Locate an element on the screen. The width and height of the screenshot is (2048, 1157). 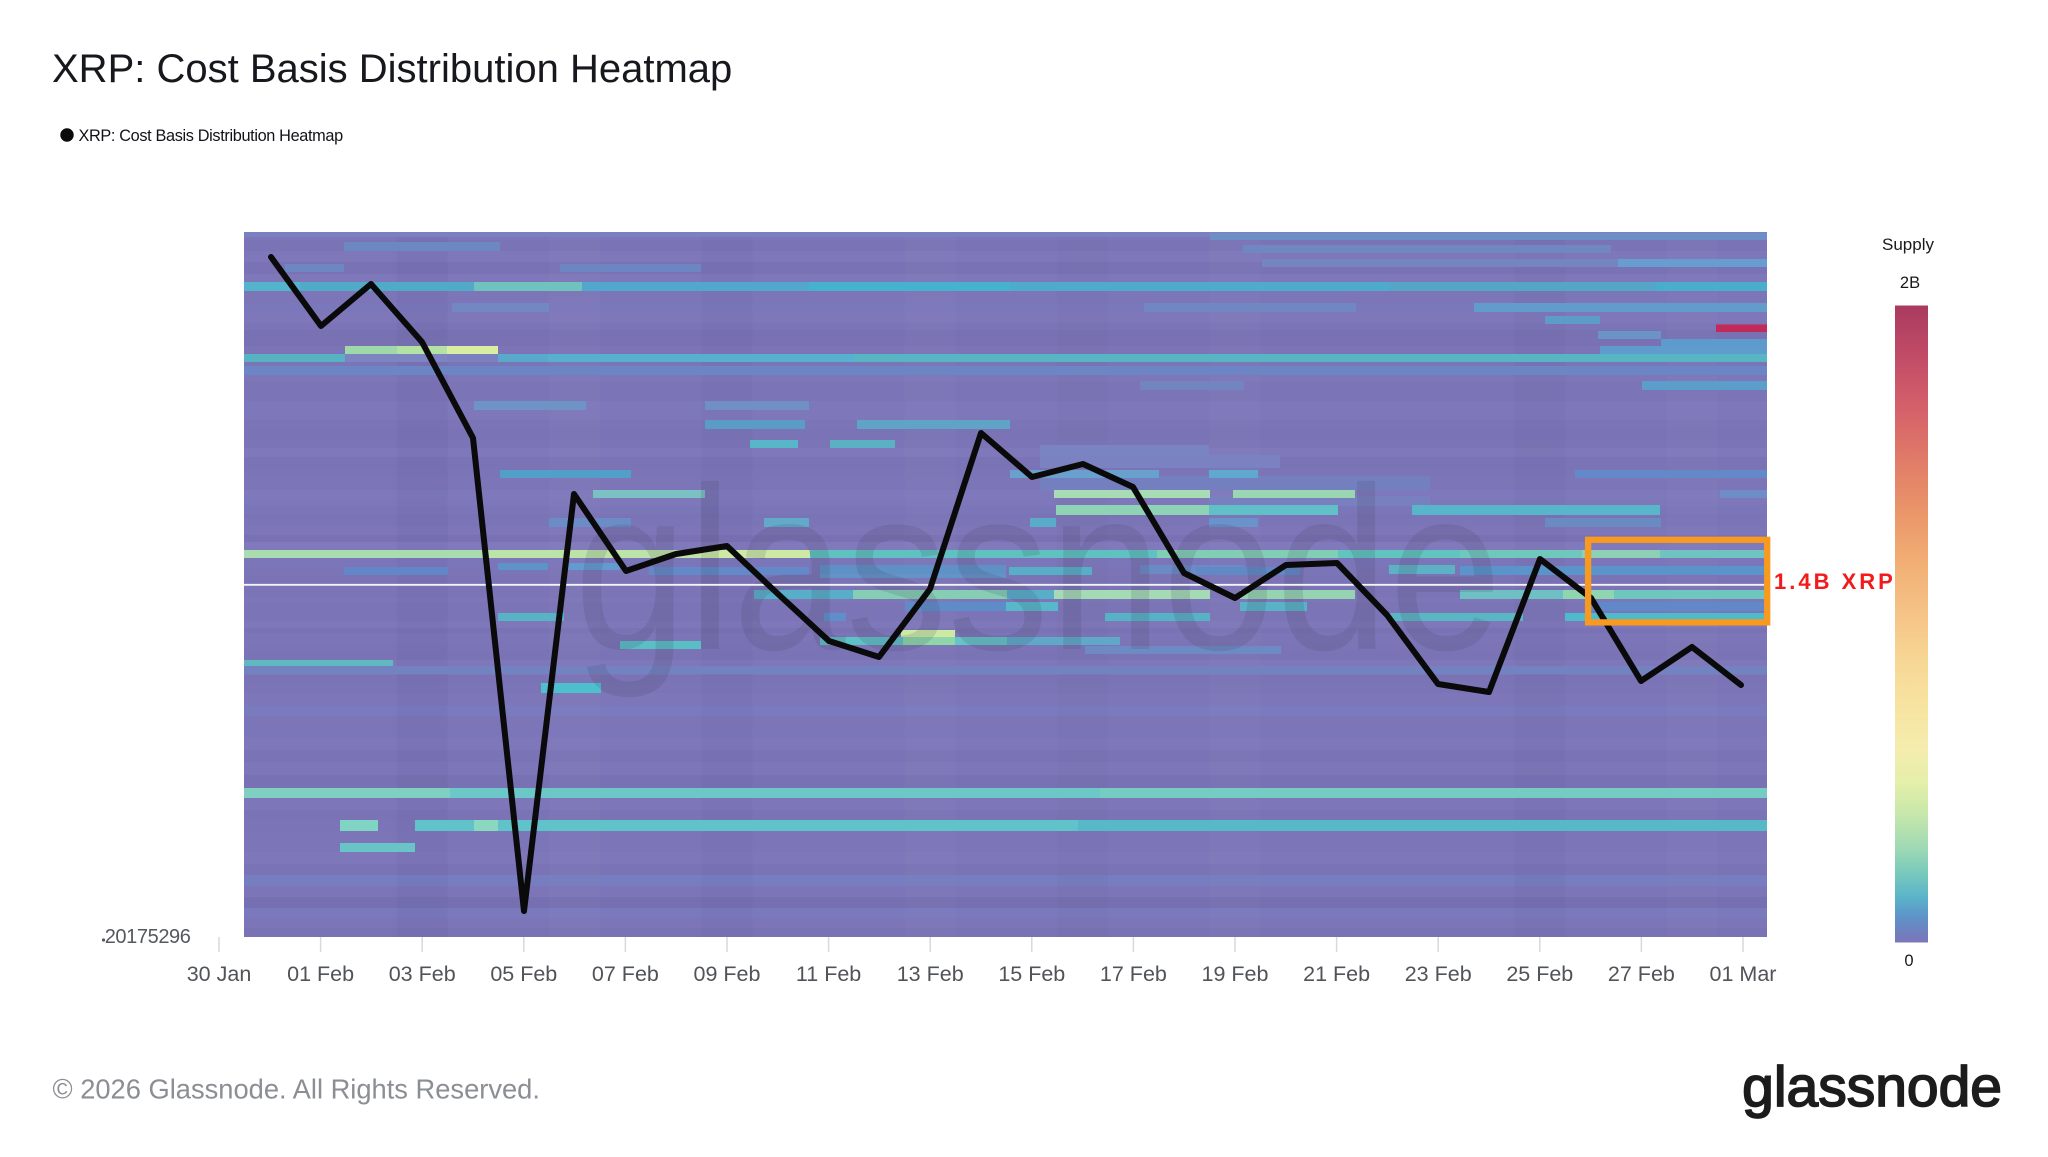
svg-text: 23 Feb is located at coordinates (1438, 974).